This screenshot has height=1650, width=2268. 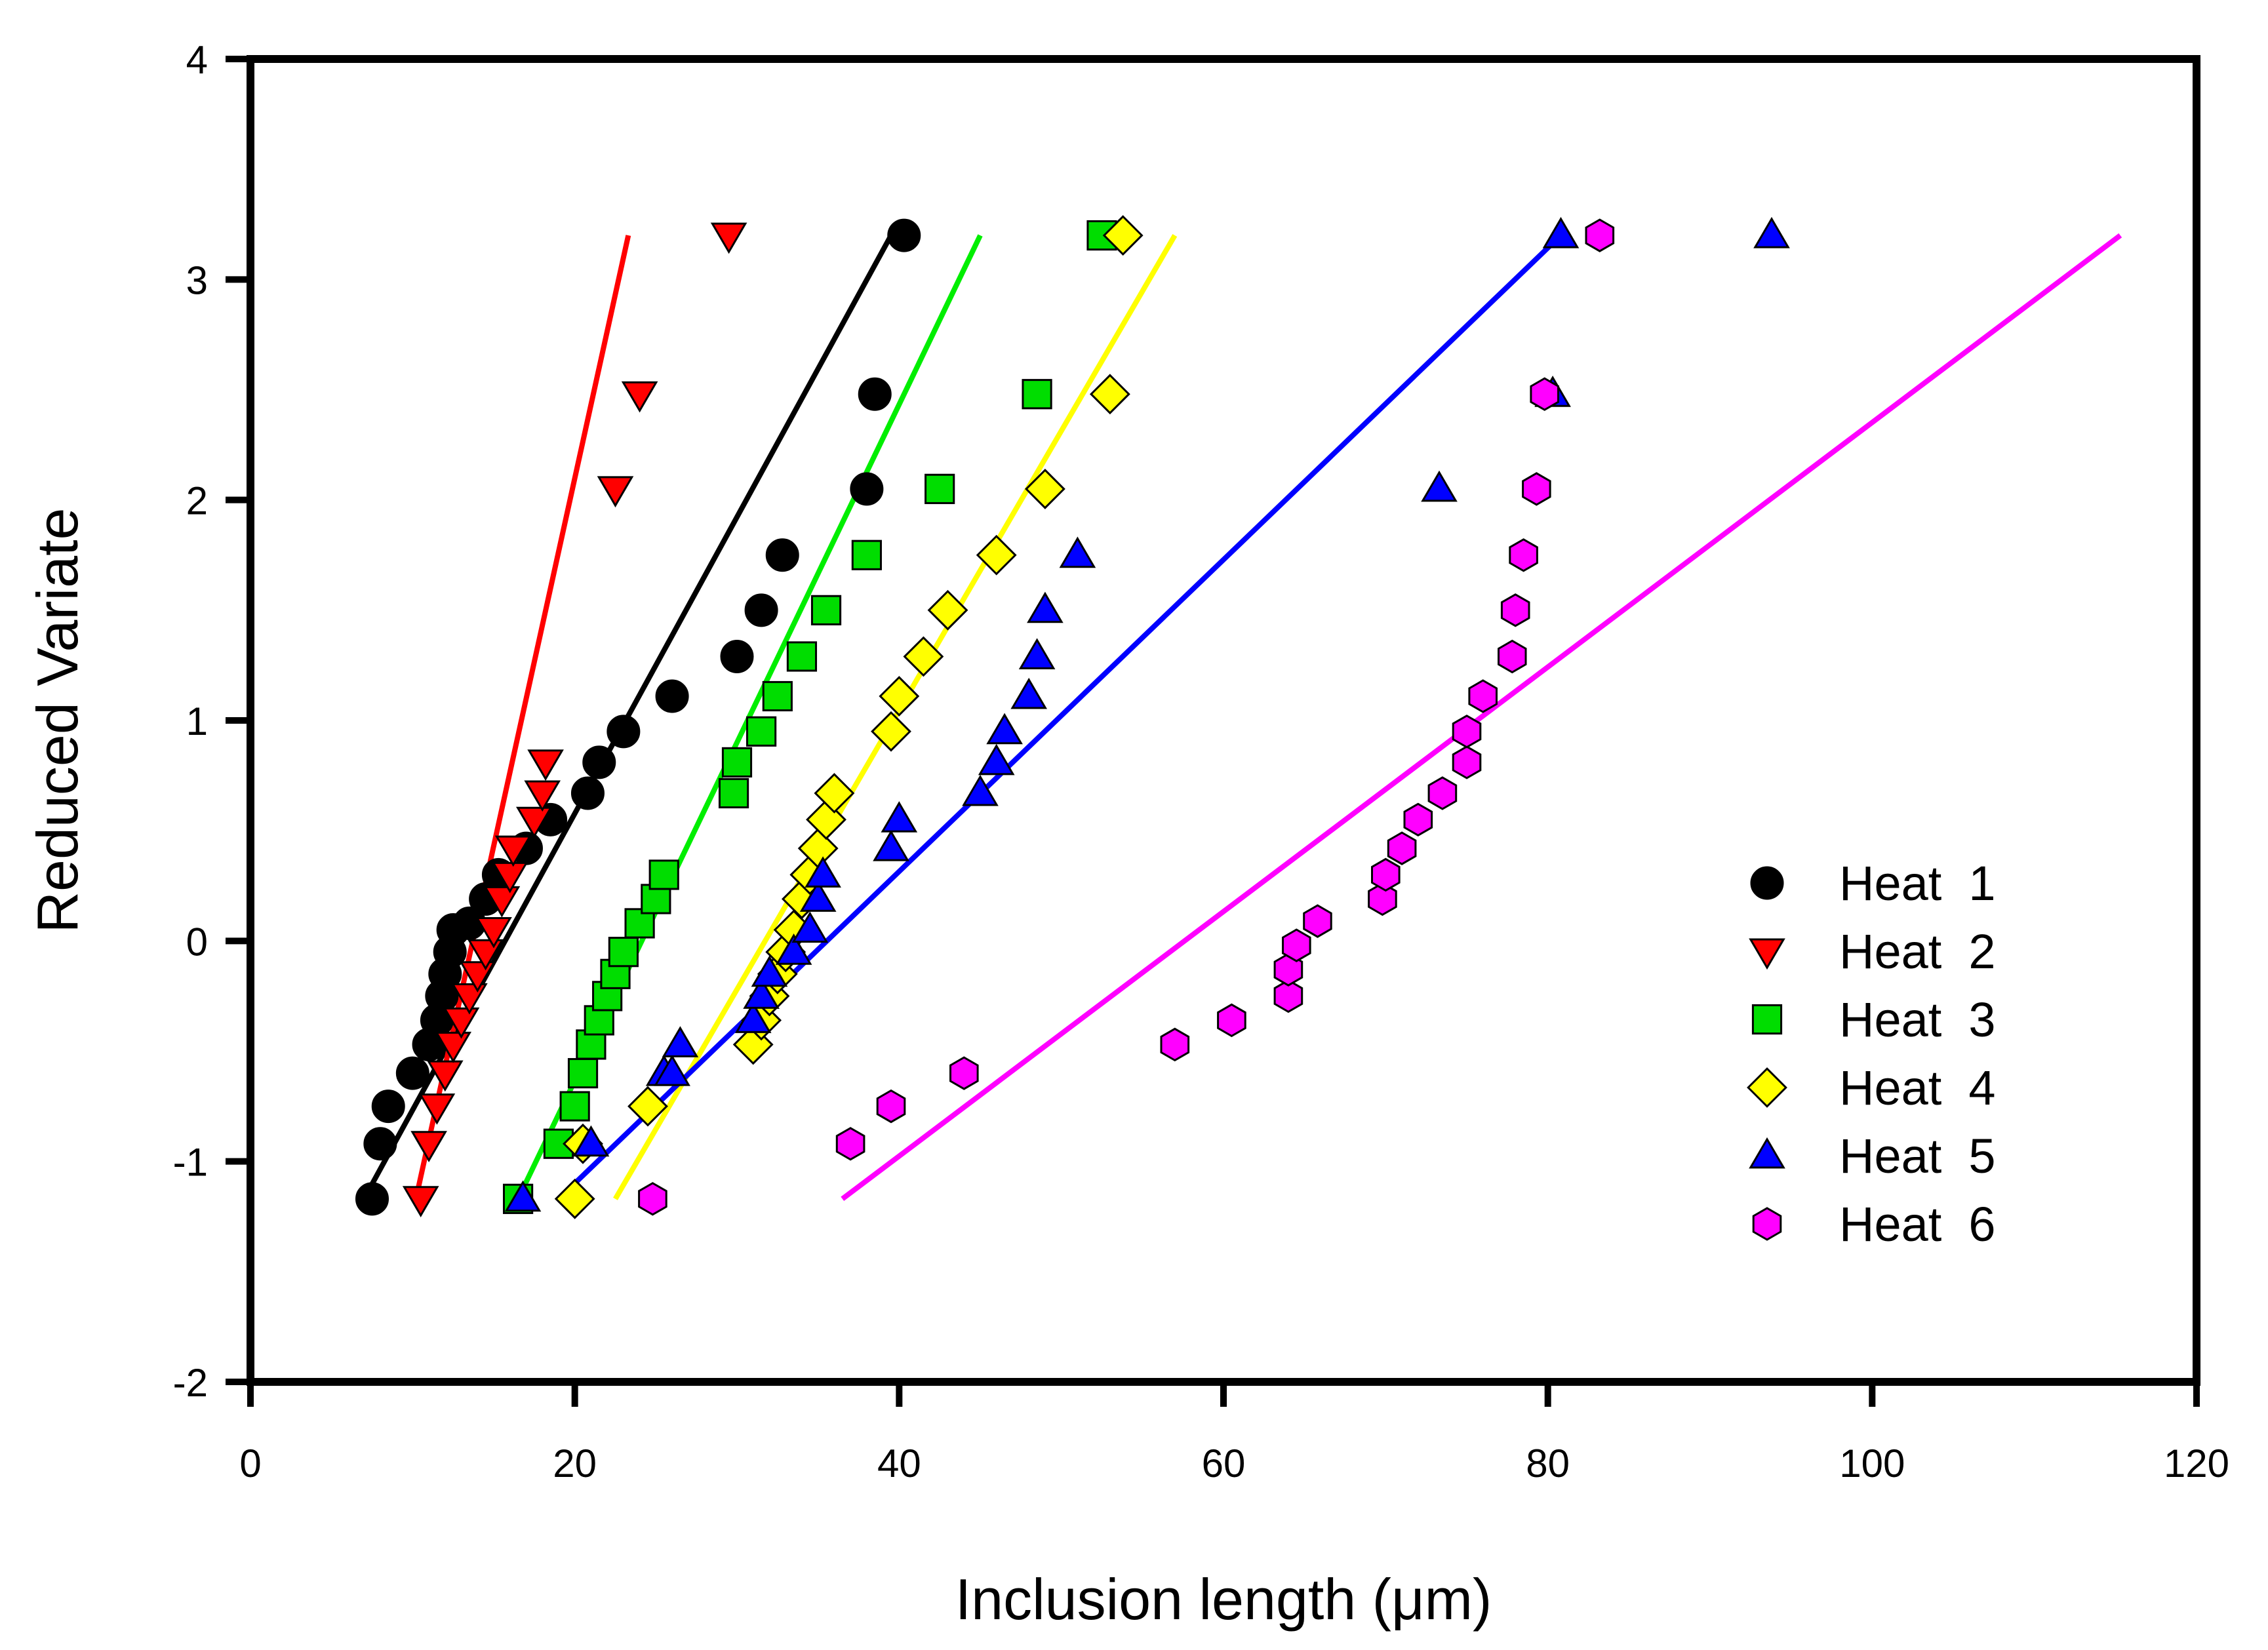 What do you see at coordinates (1917, 1088) in the screenshot?
I see `legend-label-heat-4: Heat 4` at bounding box center [1917, 1088].